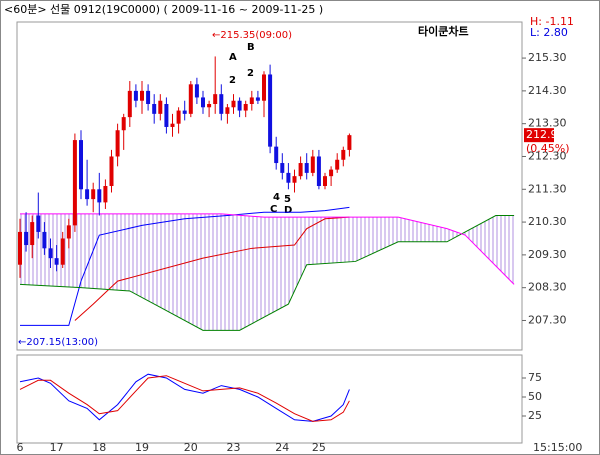 Image resolution: width=600 pixels, height=455 pixels. What do you see at coordinates (58, 342) in the screenshot?
I see `annotation: ←207.15(13:00)` at bounding box center [58, 342].